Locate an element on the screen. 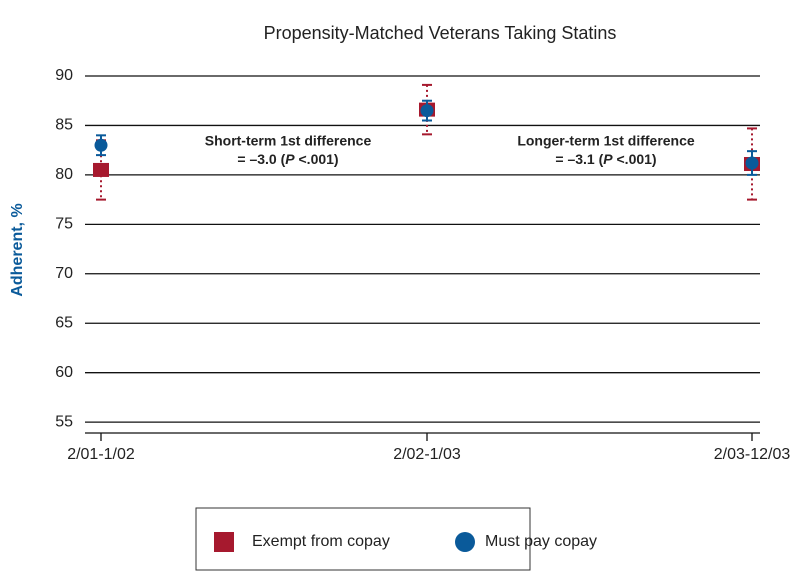  y-tick-label: 75 is located at coordinates (64, 224).